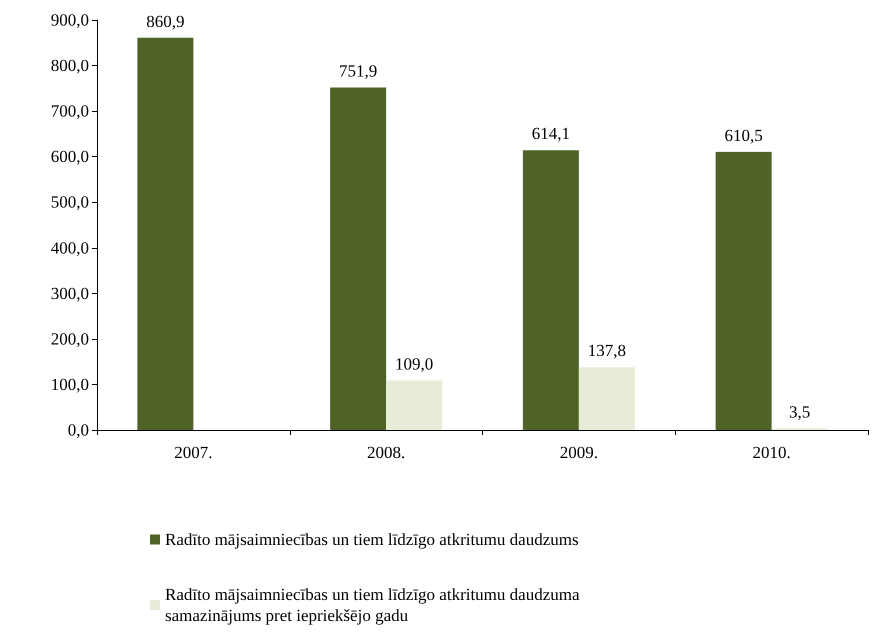  I want to click on y-tick-label: 400,0, so click(69, 248).